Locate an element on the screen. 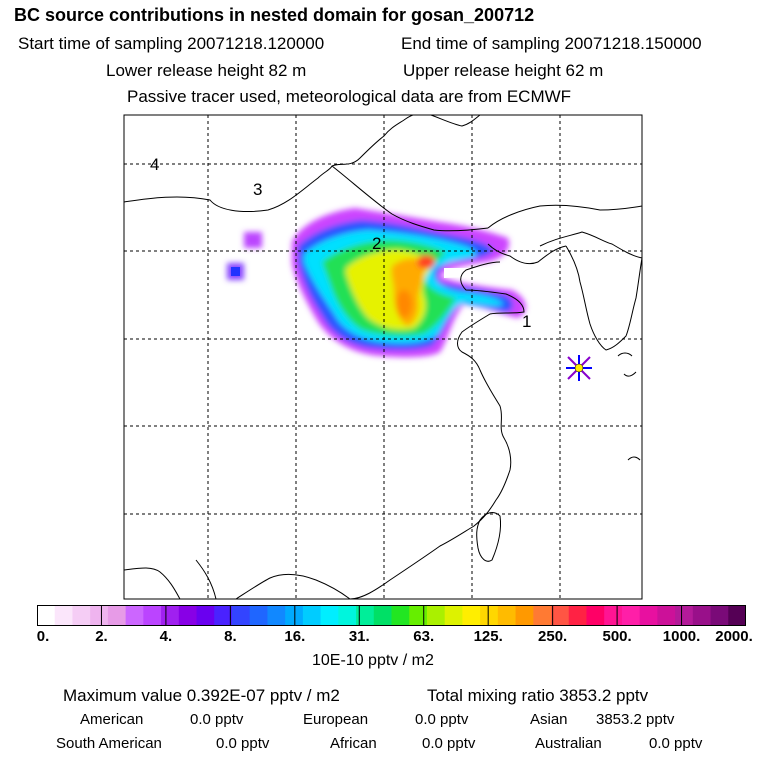  upper-release-label: Upper release height 62 m is located at coordinates (503, 70).